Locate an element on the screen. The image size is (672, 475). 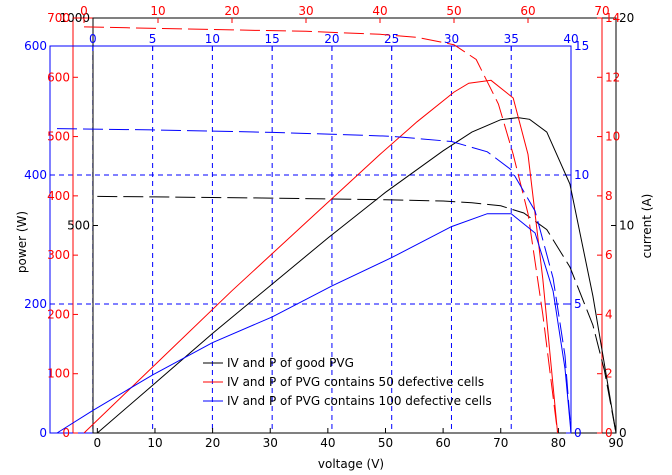
tick-label-r_right: 6 is located at coordinates (609, 255).